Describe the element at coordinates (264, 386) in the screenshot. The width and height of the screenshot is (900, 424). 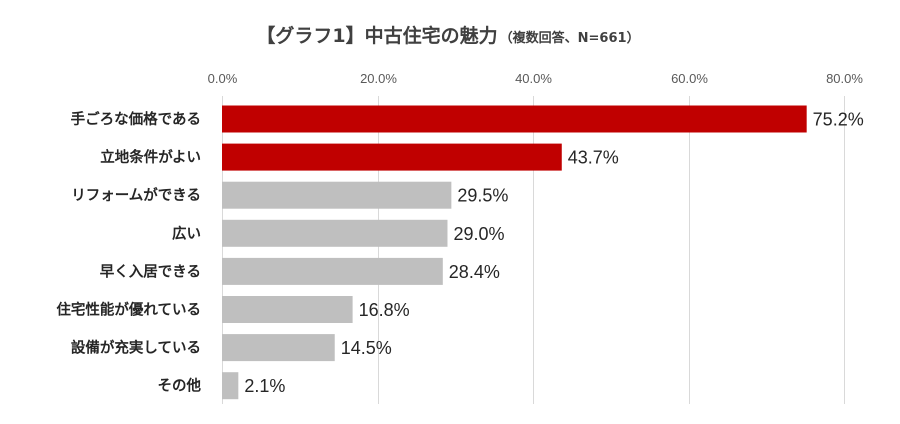
I see `data-label: 2.1%` at that location.